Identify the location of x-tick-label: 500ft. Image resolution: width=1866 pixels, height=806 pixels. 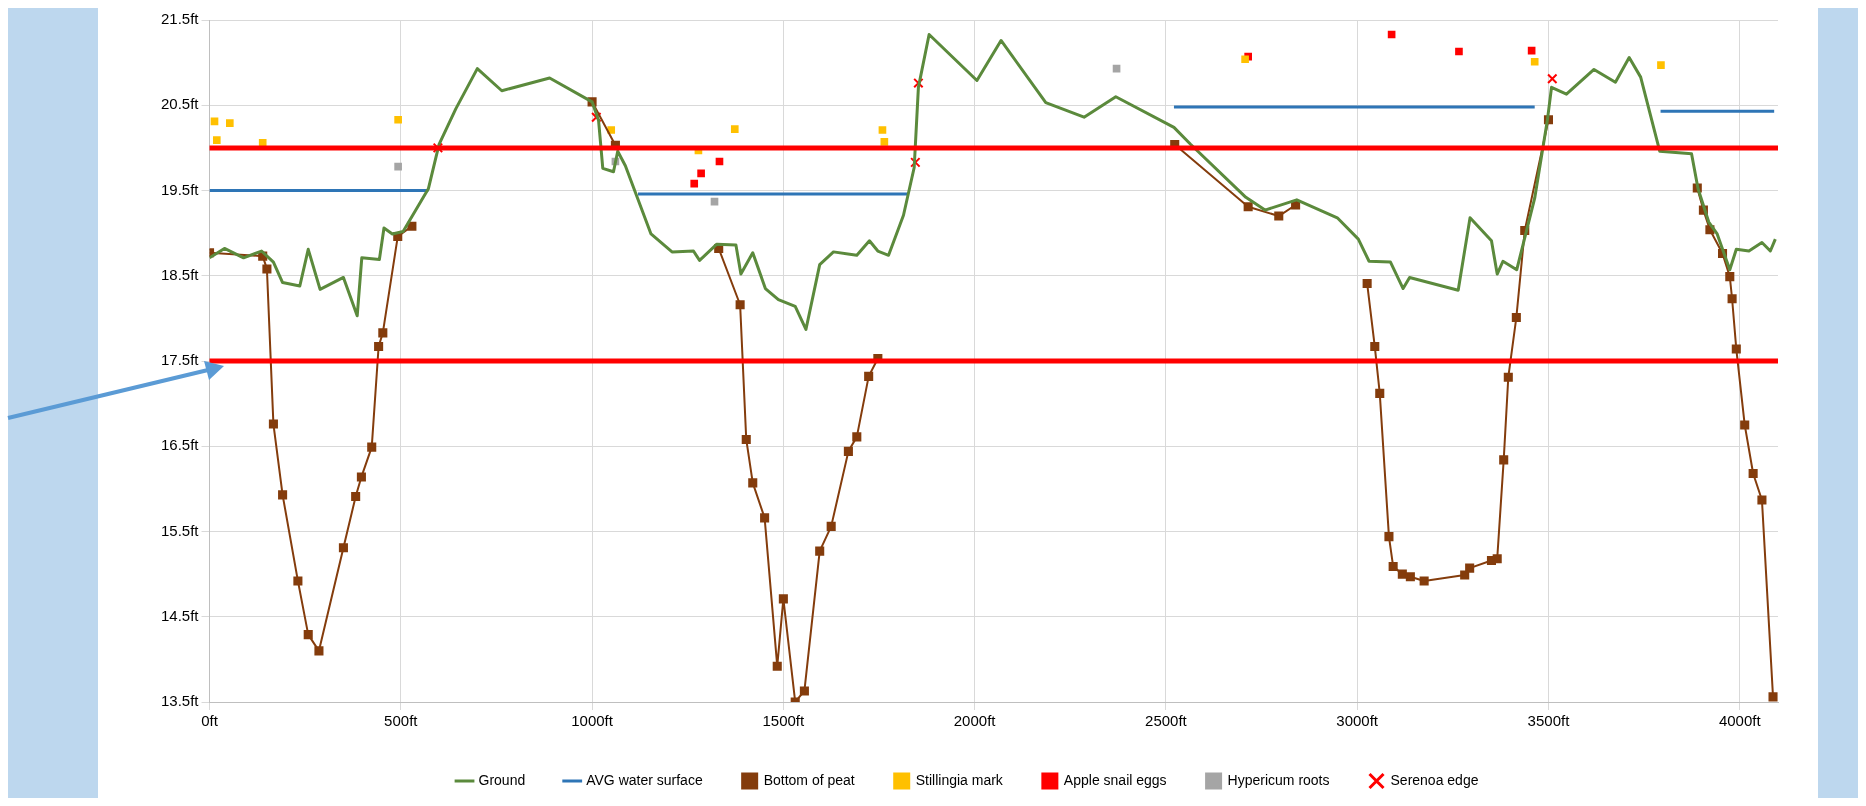
(401, 721).